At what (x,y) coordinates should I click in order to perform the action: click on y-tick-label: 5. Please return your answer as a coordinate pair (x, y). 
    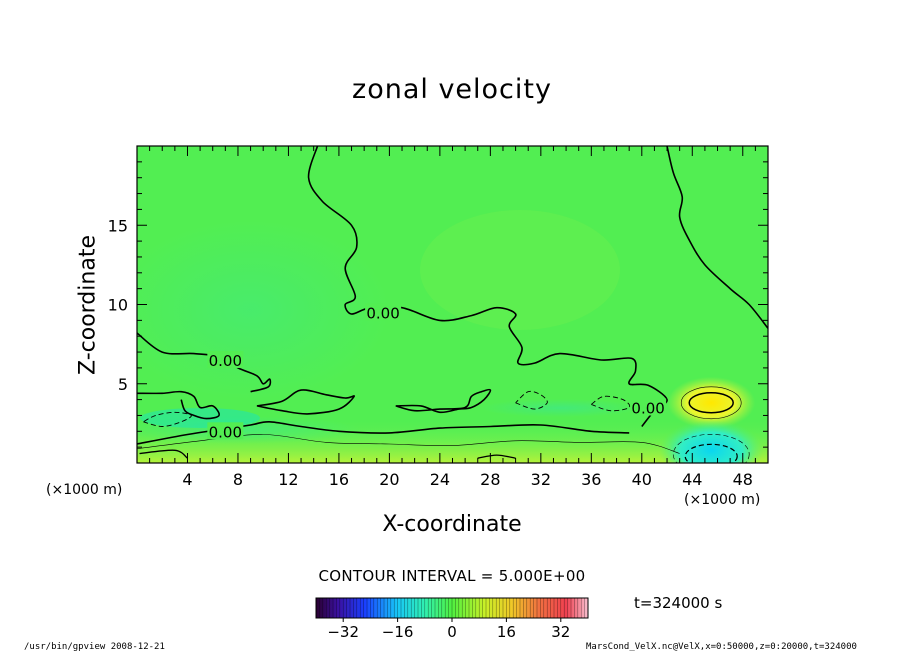
    Looking at the image, I should click on (123, 384).